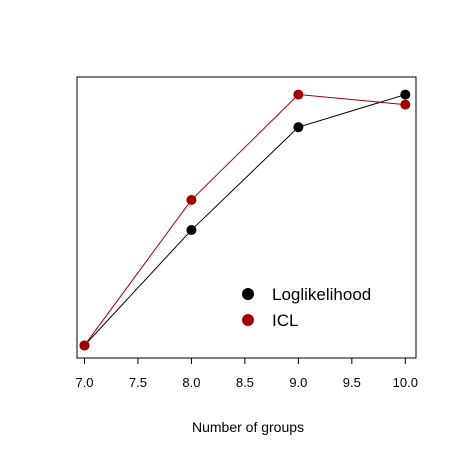 Image resolution: width=458 pixels, height=457 pixels. What do you see at coordinates (285, 320) in the screenshot?
I see `legend-label-icl: ICL` at bounding box center [285, 320].